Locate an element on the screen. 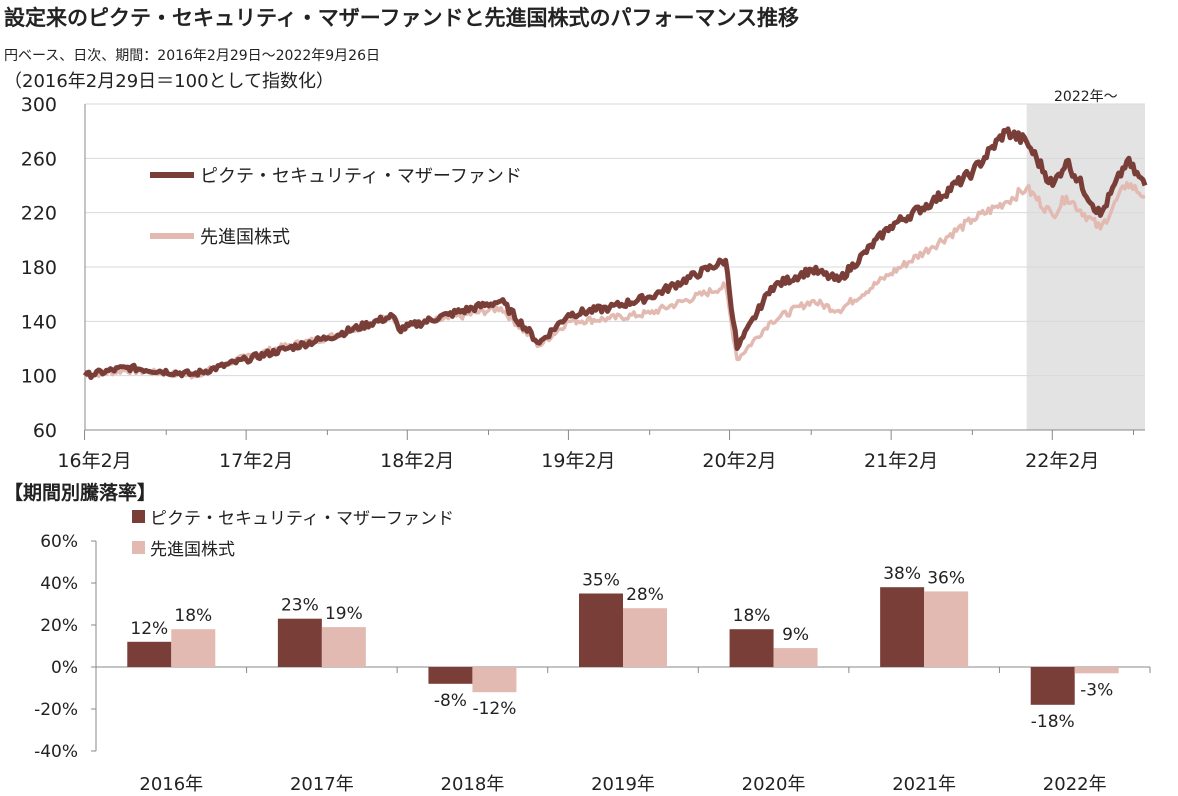 This screenshot has width=1178, height=796. bar-category-label: 2020年 is located at coordinates (774, 784).